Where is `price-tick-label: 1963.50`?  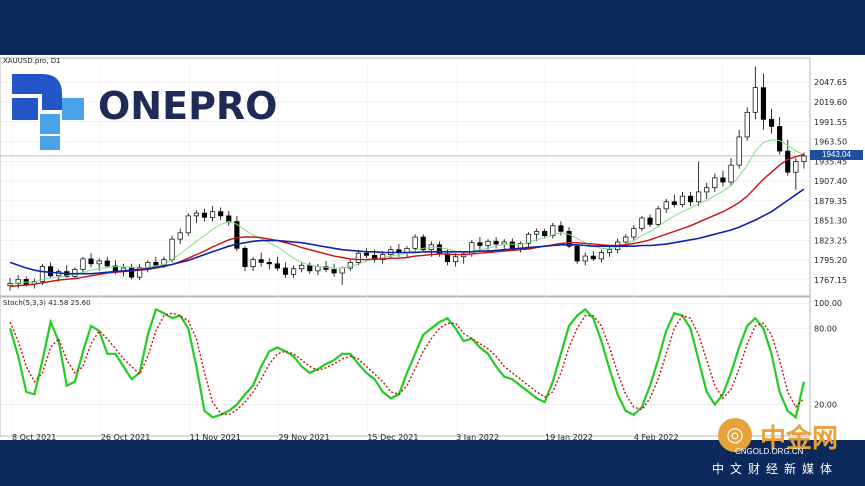 price-tick-label: 1963.50 is located at coordinates (830, 142).